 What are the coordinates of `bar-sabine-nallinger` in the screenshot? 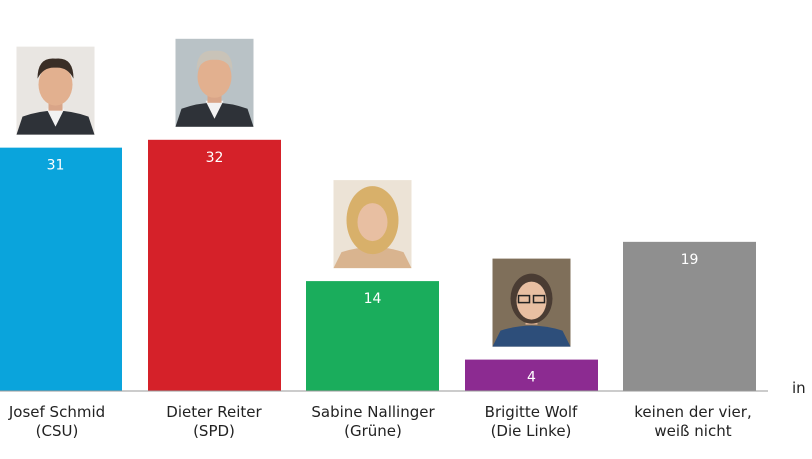 It's located at (372, 336).